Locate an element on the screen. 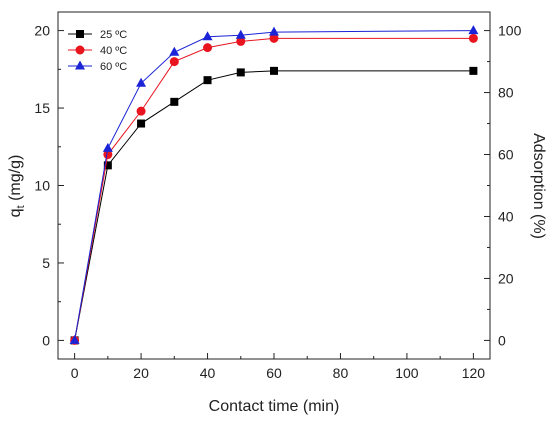 The image size is (550, 424). x-axis-title: Contact time (min) is located at coordinates (274, 406).